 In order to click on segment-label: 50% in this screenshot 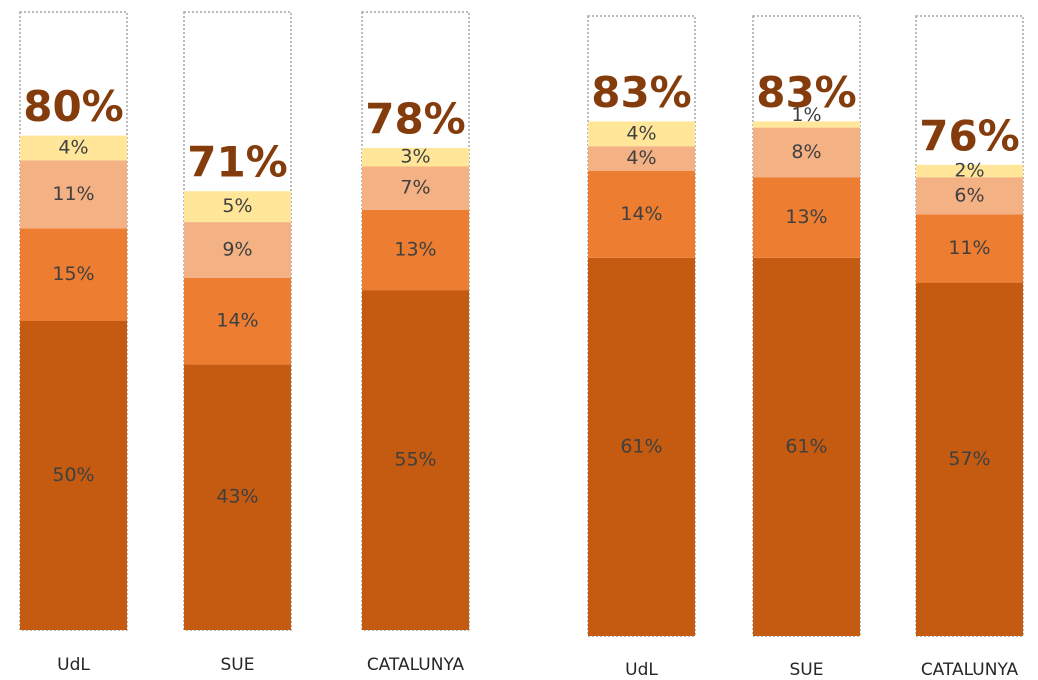, I will do `click(73, 475)`.